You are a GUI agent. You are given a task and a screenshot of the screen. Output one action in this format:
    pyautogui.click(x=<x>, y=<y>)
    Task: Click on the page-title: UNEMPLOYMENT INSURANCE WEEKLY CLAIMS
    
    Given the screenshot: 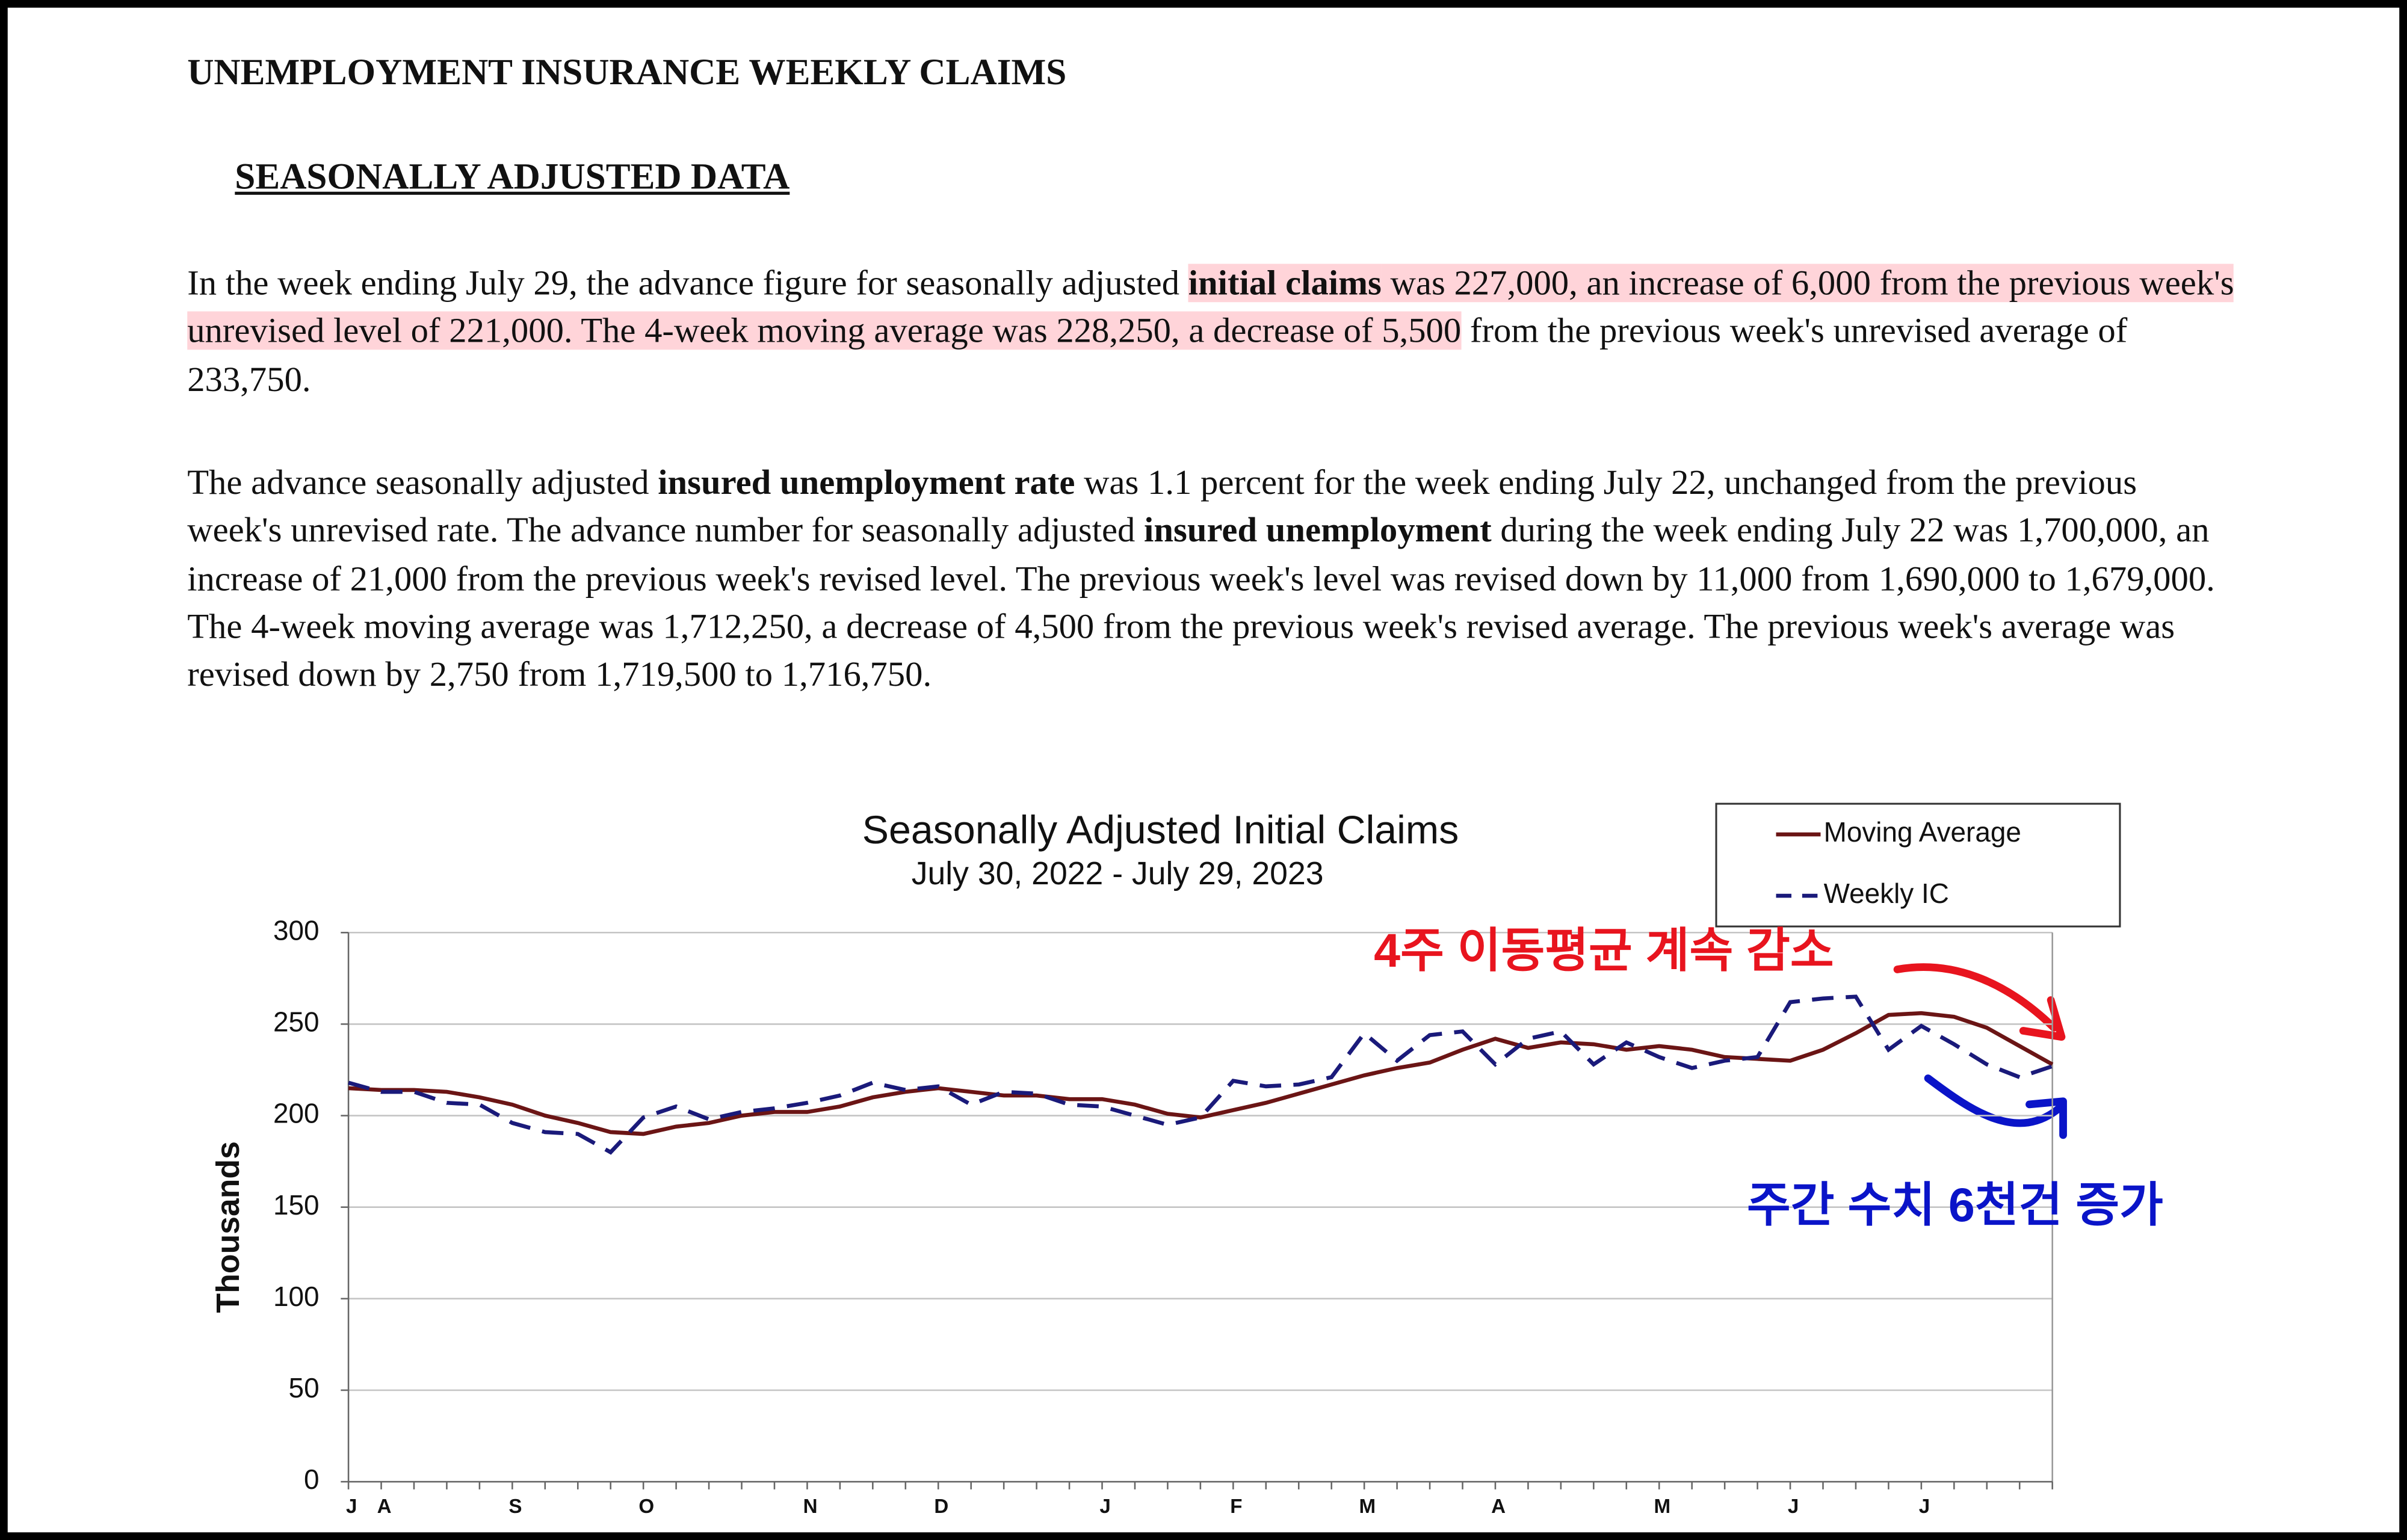 What is the action you would take?
    pyautogui.click(x=627, y=74)
    